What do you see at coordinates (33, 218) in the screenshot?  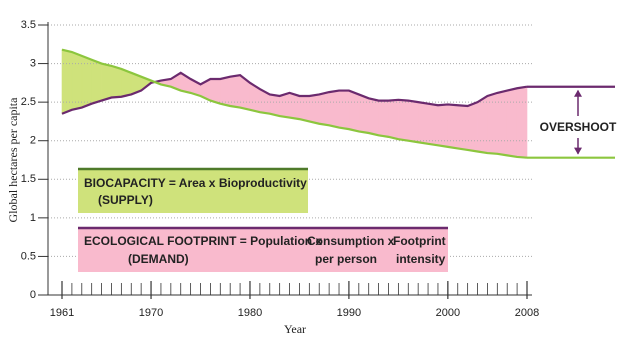 I see `y-tick-label: 1` at bounding box center [33, 218].